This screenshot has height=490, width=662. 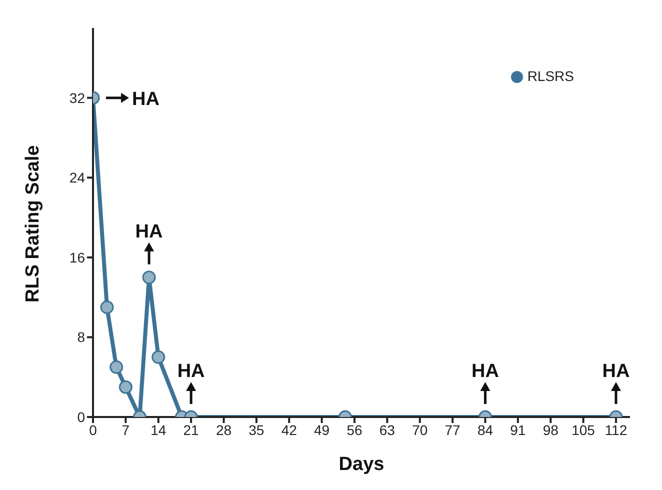 What do you see at coordinates (81, 337) in the screenshot?
I see `y-tick-label: 8` at bounding box center [81, 337].